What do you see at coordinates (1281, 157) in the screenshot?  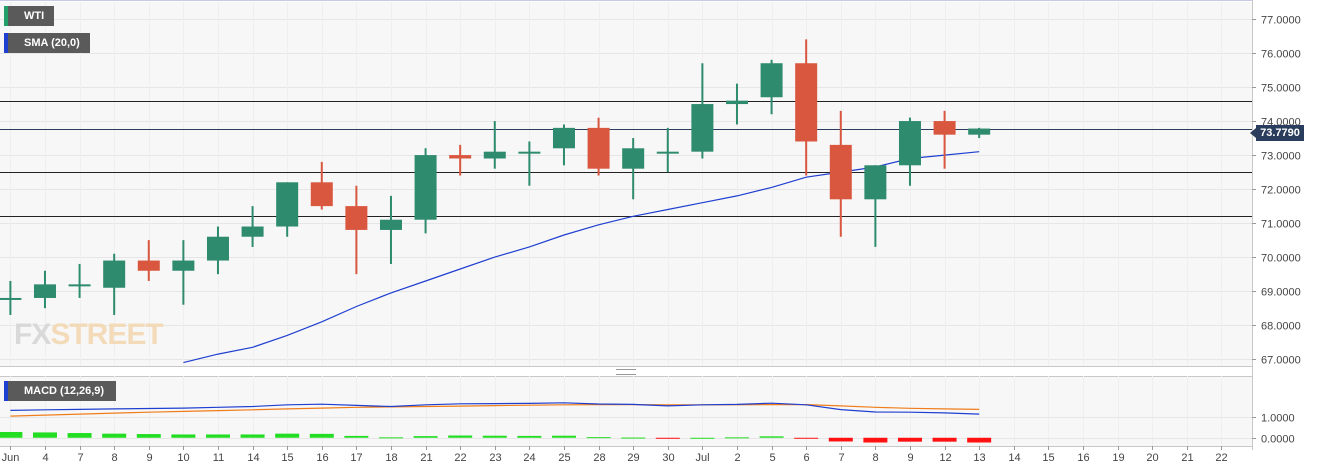 I see `price-tick-label: 73.0000` at bounding box center [1281, 157].